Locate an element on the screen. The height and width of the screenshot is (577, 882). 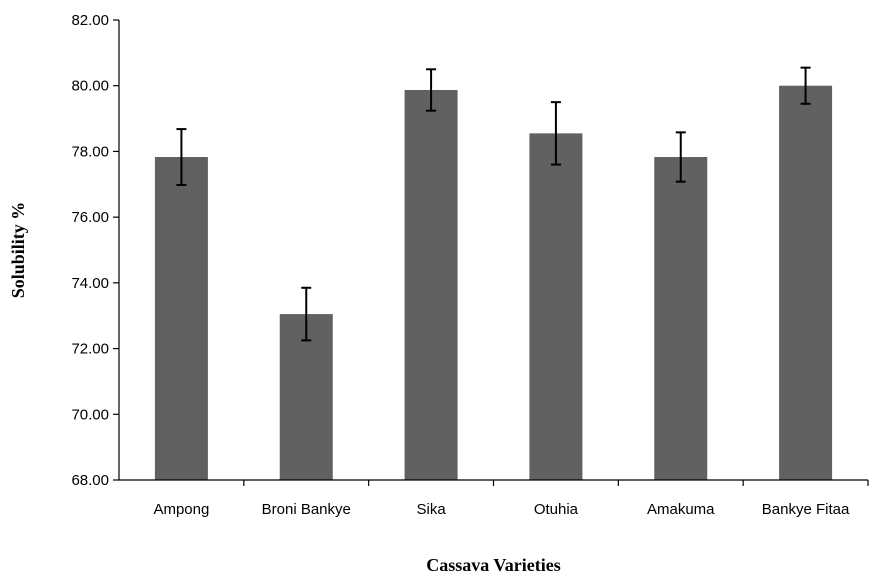
x-tick-label: Ampong is located at coordinates (181, 509).